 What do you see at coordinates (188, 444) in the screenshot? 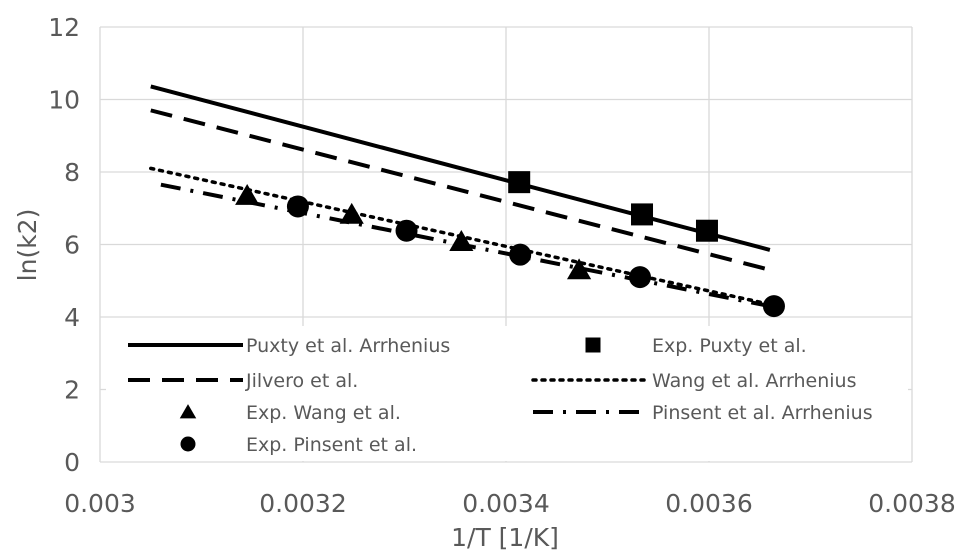
I see `legend-swatch-exp-pinsent-et-al` at bounding box center [188, 444].